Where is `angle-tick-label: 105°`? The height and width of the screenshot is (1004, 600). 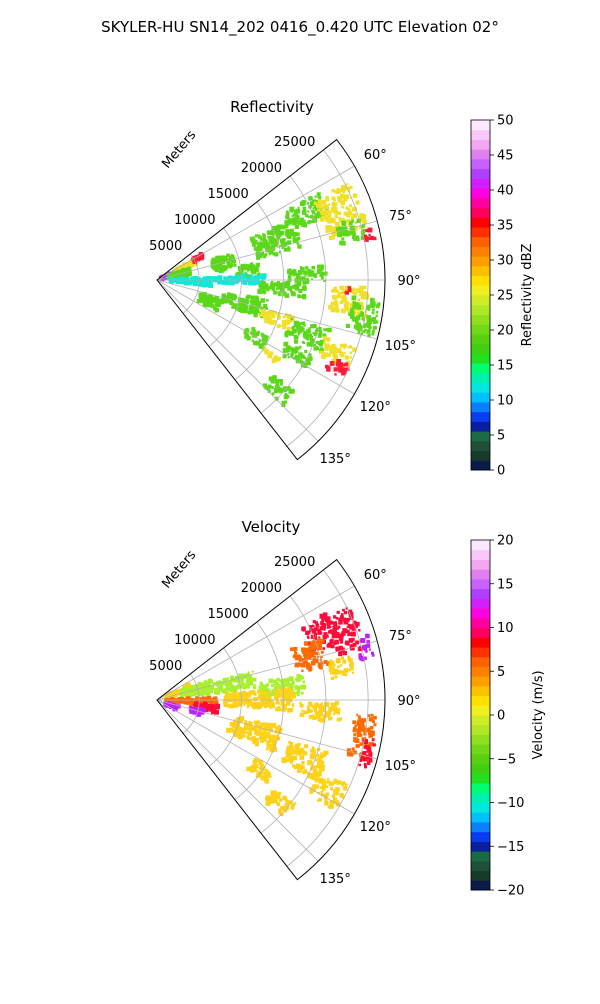 angle-tick-label: 105° is located at coordinates (400, 346).